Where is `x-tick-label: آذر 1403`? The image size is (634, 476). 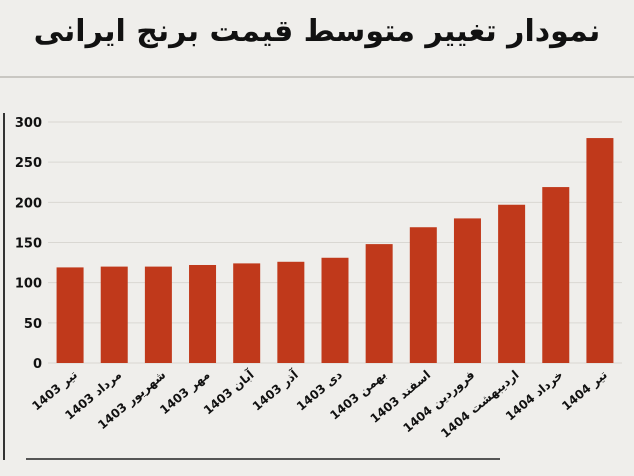
x-tick-label: آذر 1403 is located at coordinates (275, 389).